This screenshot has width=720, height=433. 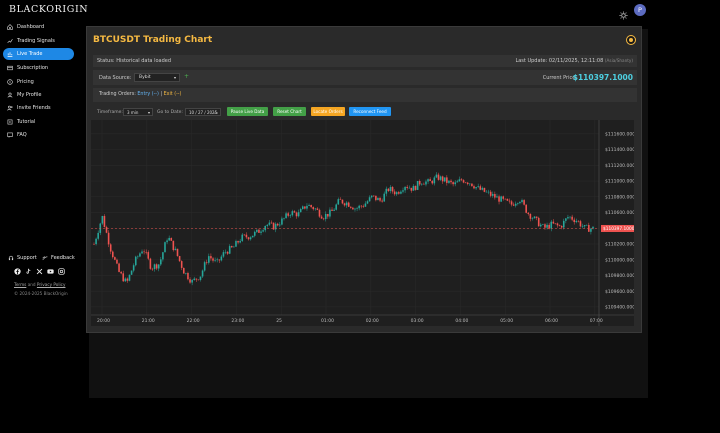 I want to click on calendar-icon: ▭, so click(x=216, y=112).